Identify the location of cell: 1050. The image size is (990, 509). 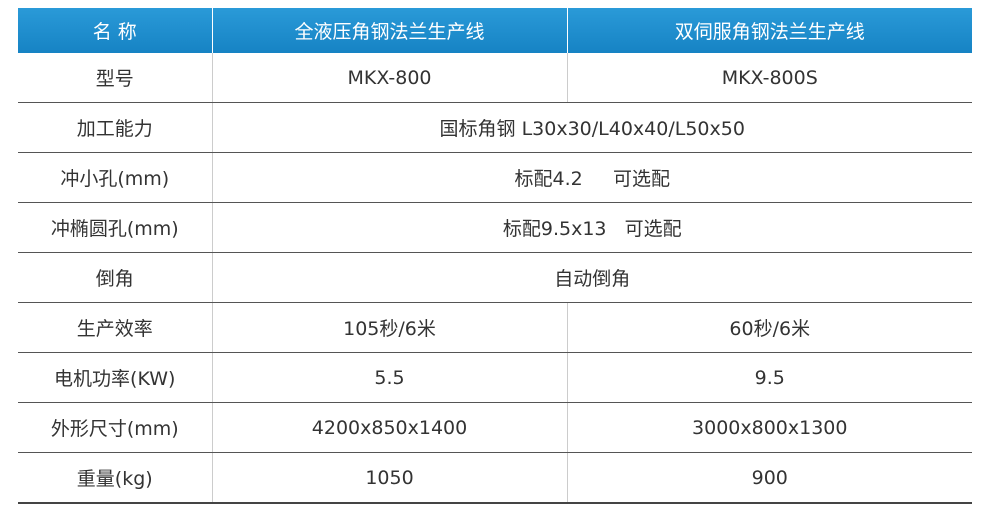
(390, 478).